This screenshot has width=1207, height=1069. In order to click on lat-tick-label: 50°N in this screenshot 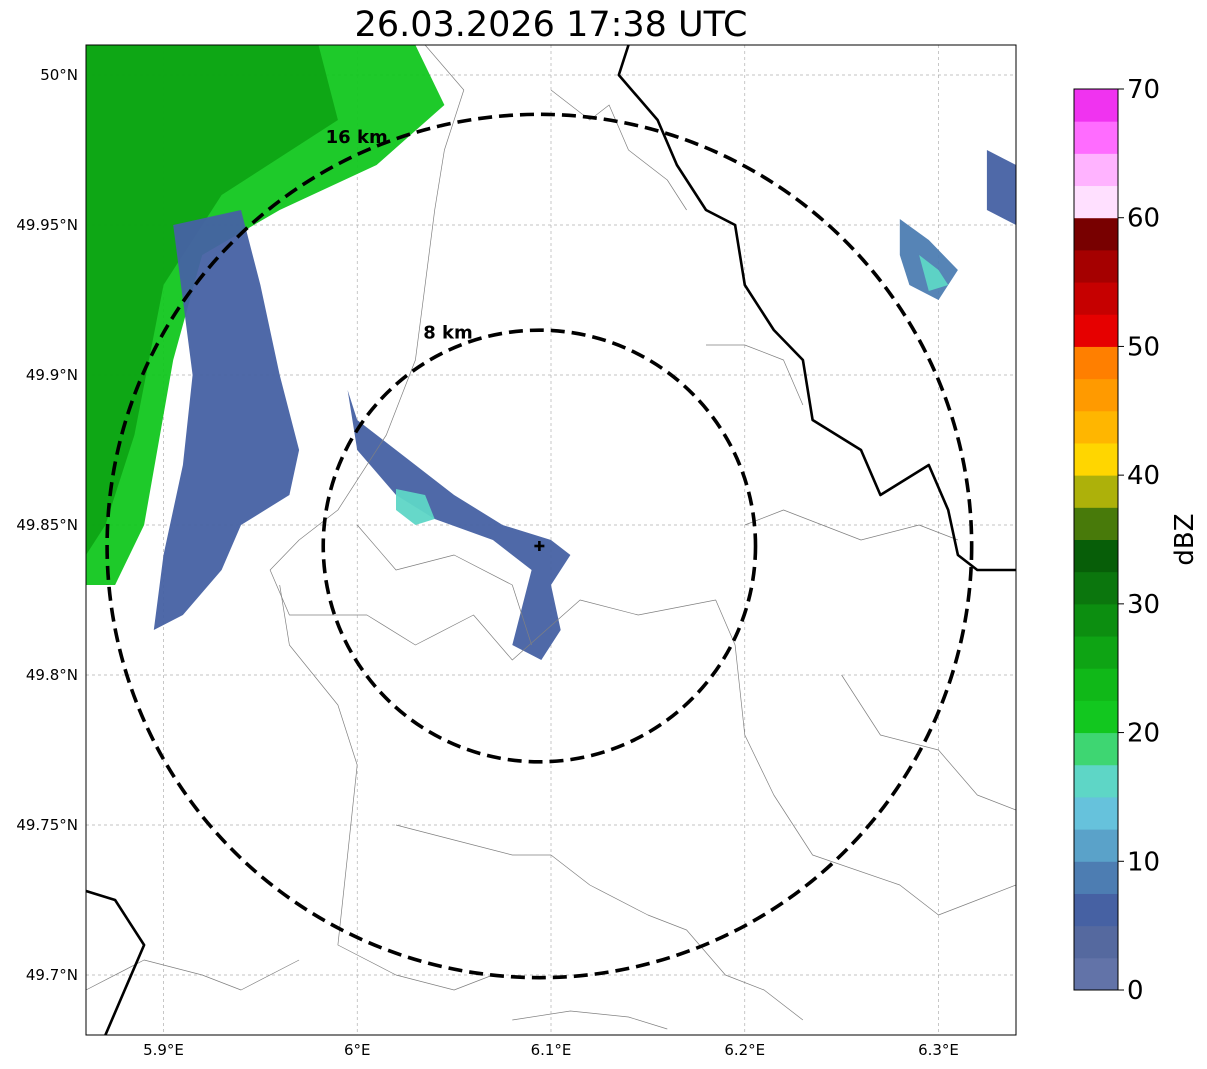, I will do `click(59, 75)`.